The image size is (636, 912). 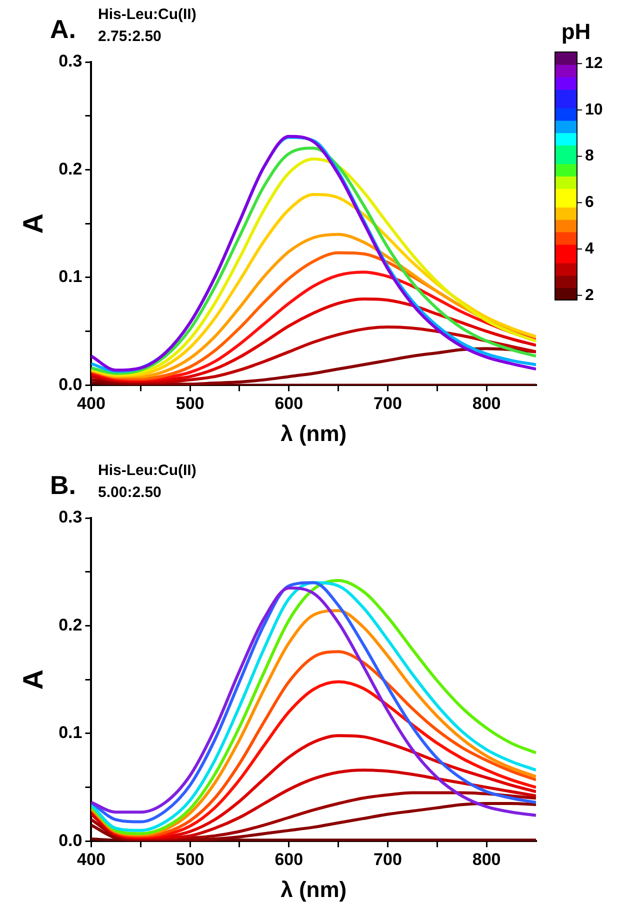 I want to click on color-bar-label: 10, so click(x=594, y=109).